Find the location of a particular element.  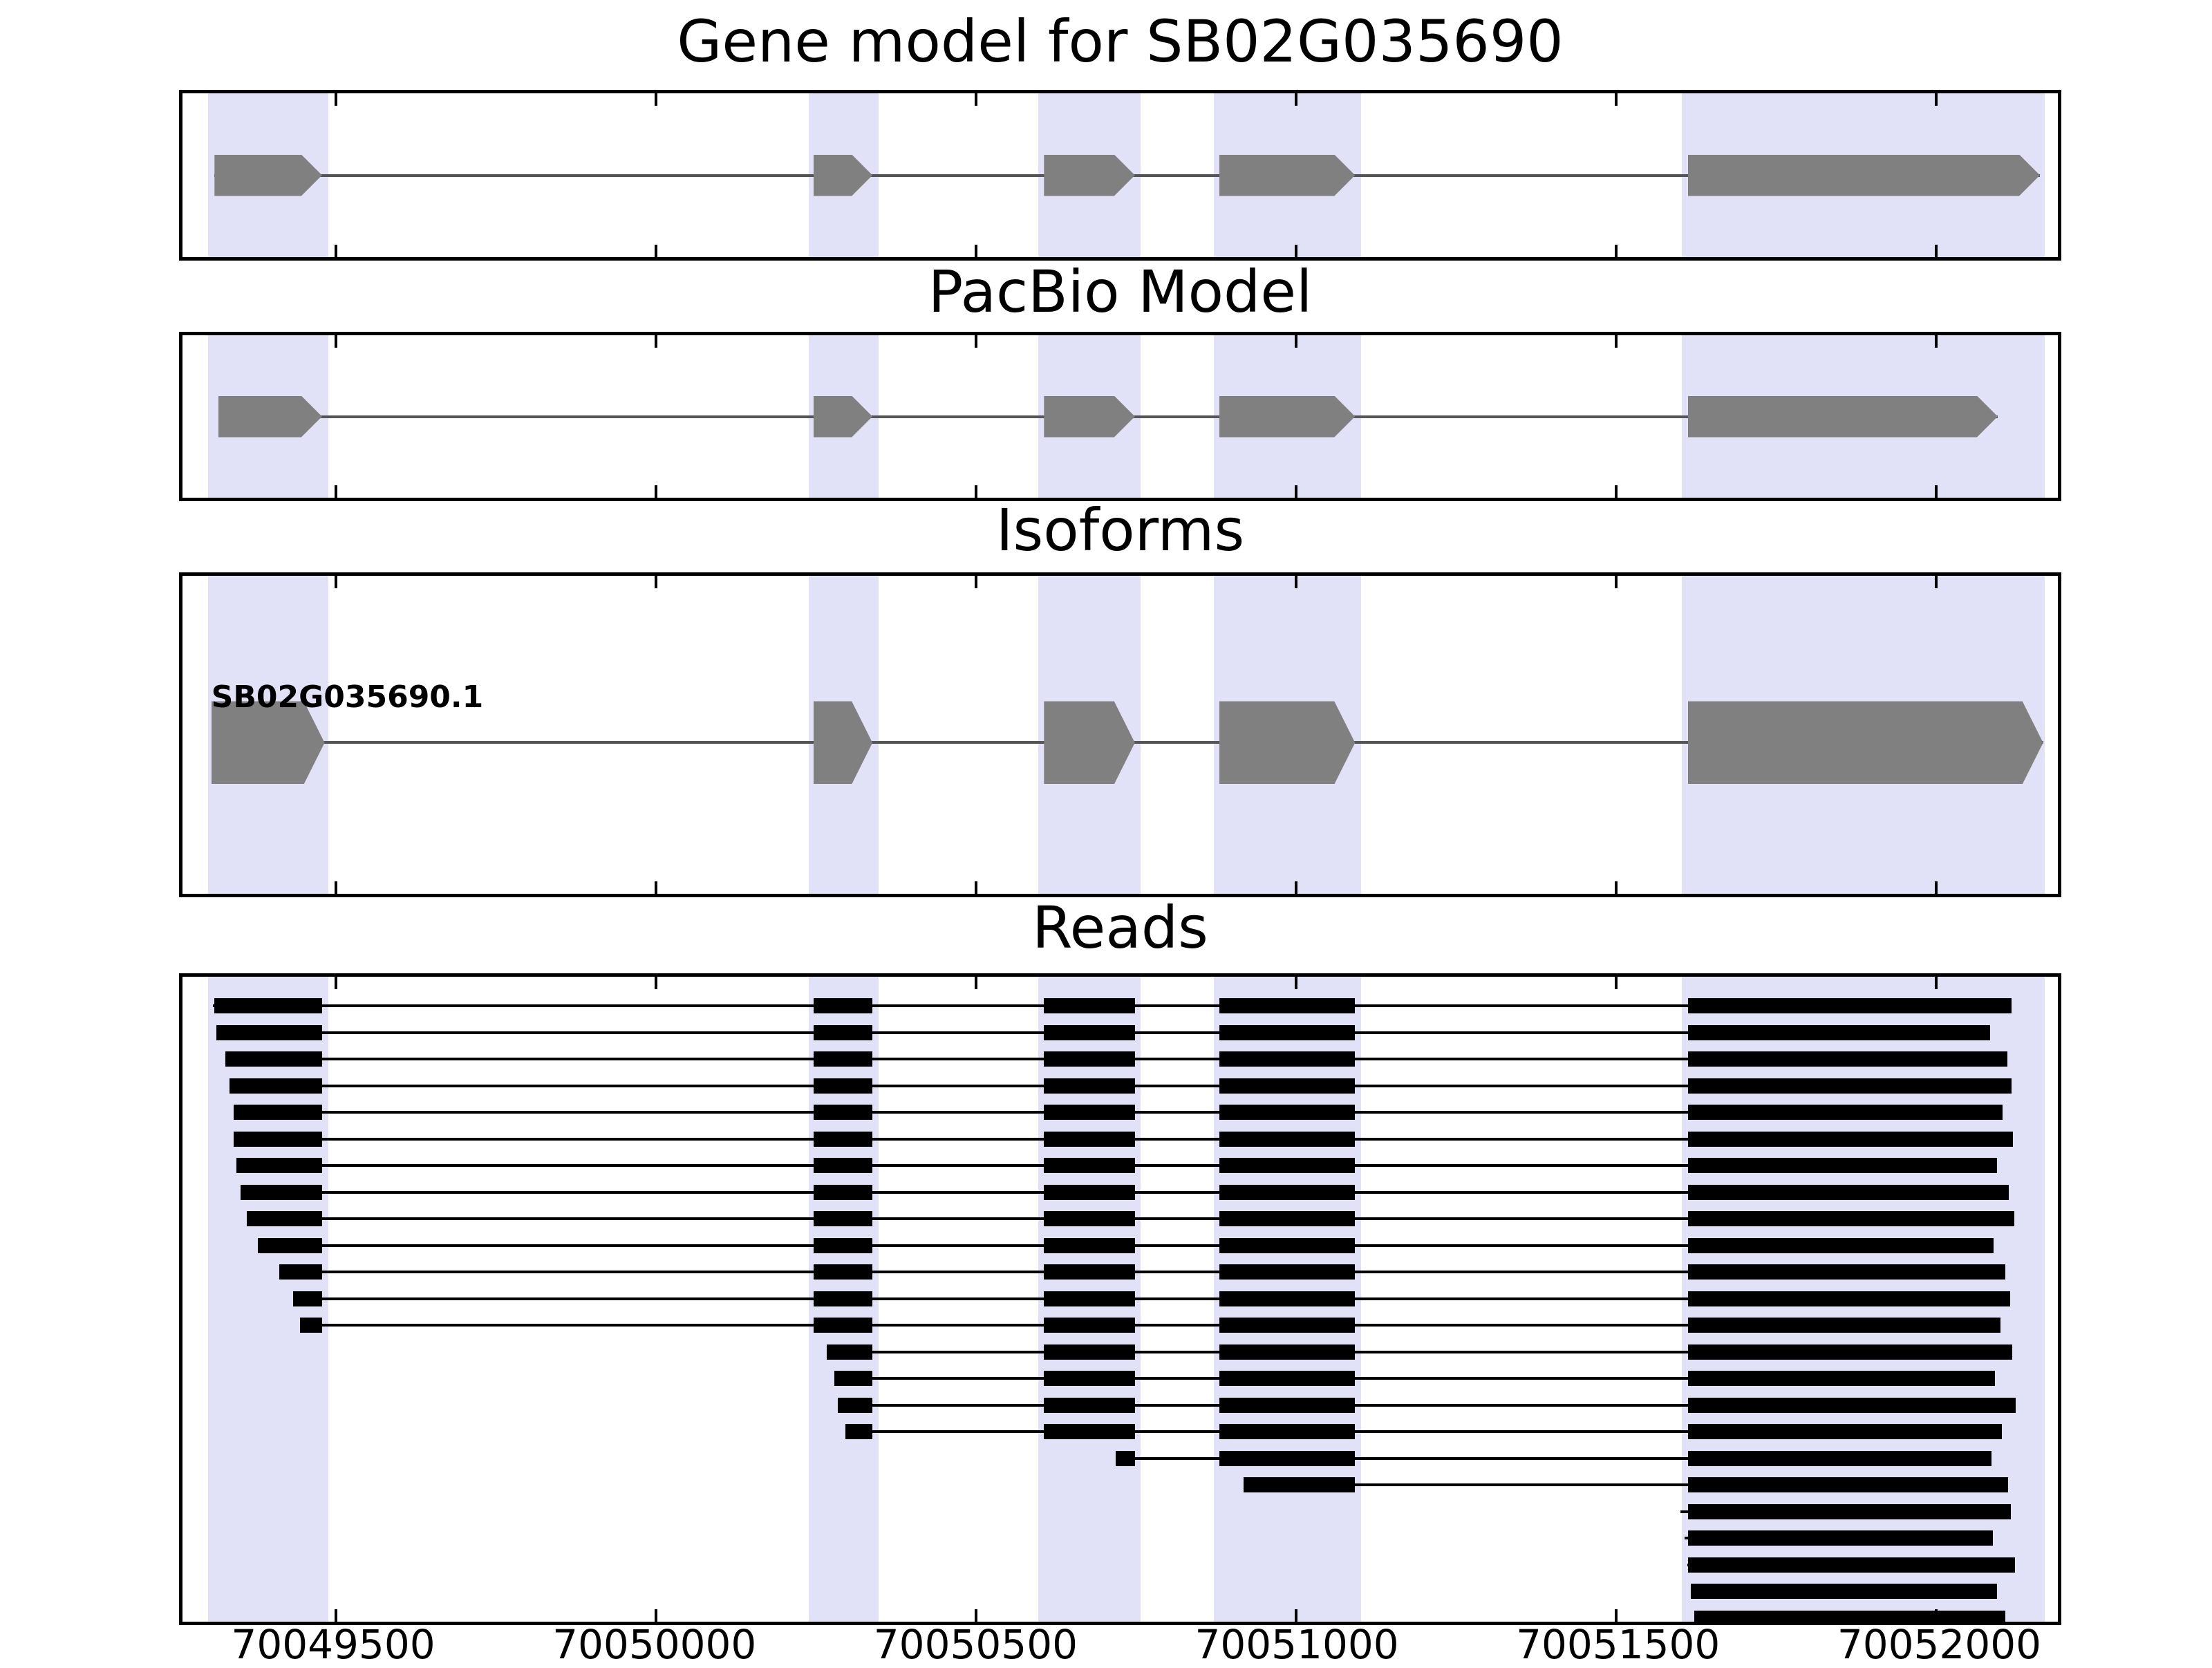

x-tick-label: 70050000 is located at coordinates (654, 1645).